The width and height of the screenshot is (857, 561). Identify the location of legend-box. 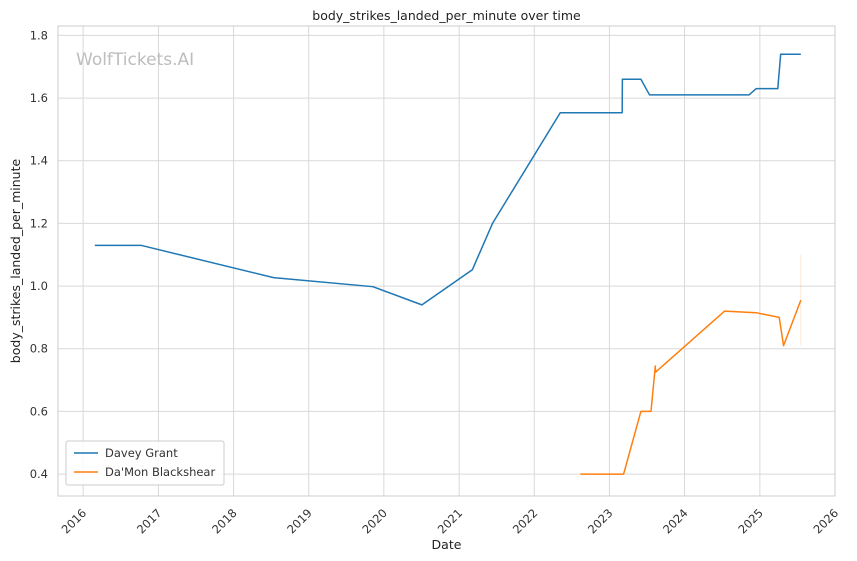
(145, 463).